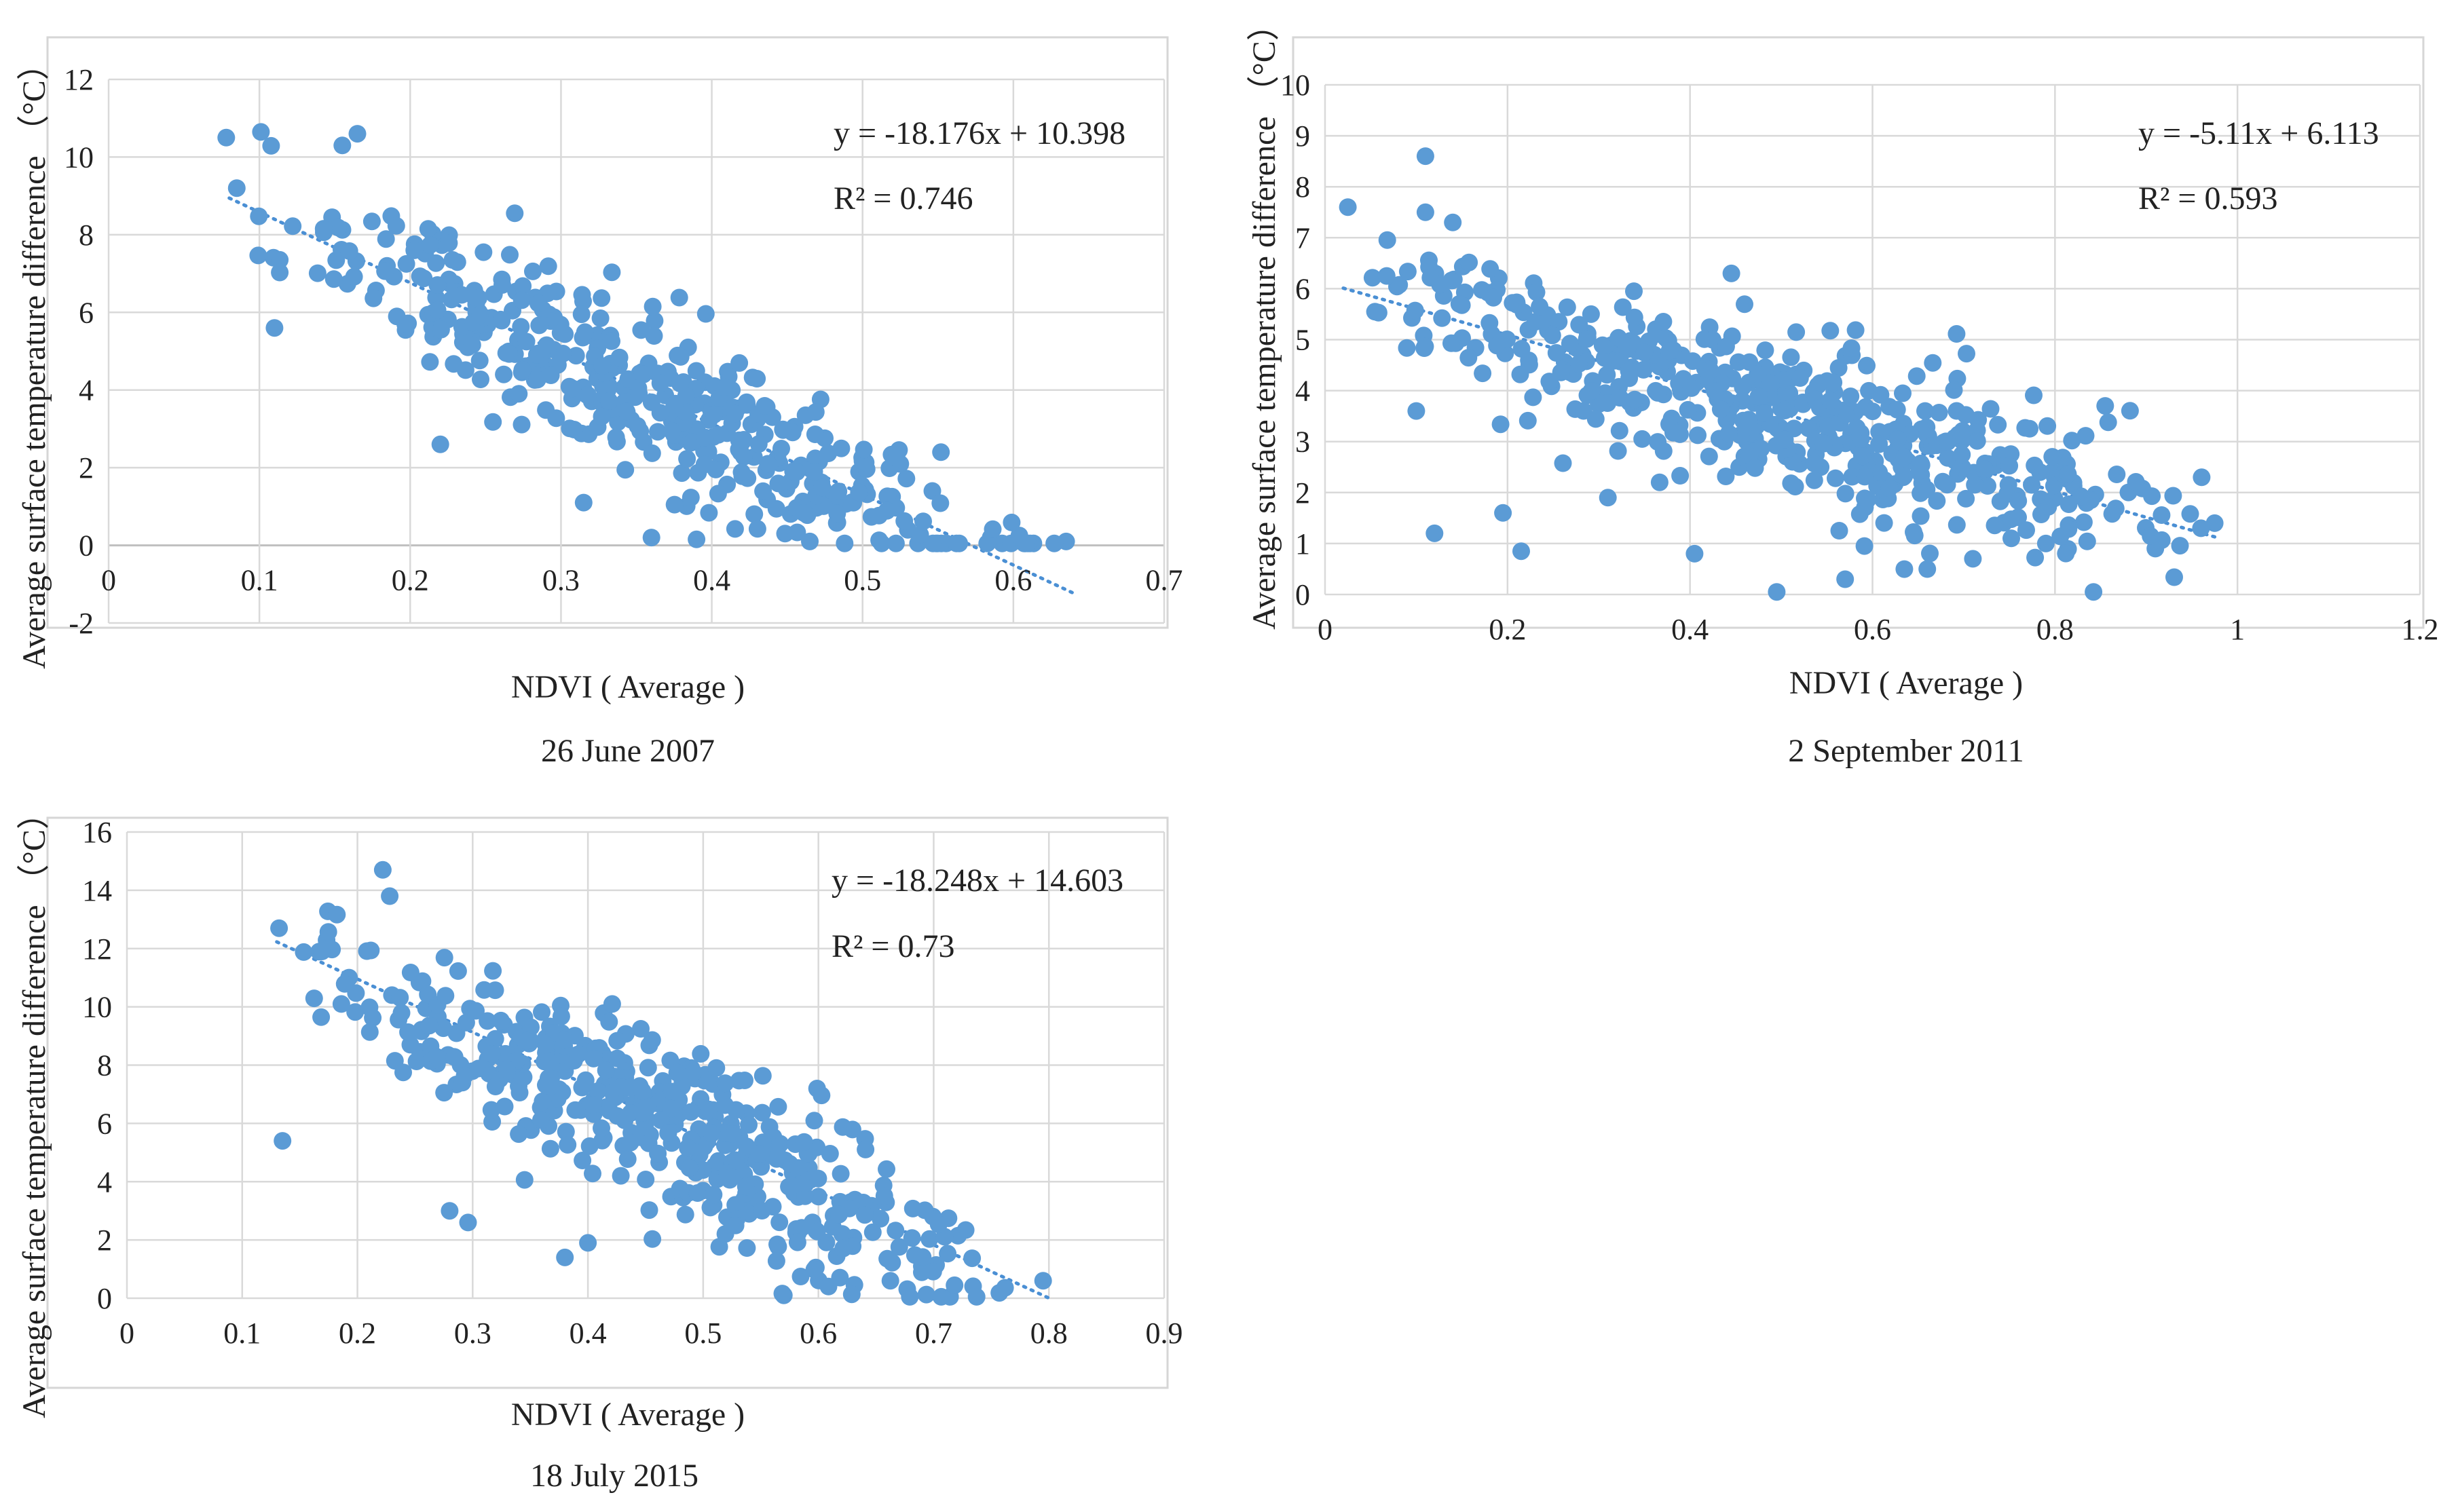 The width and height of the screenshot is (2460, 1512). Describe the element at coordinates (1302, 237) in the screenshot. I see `y-tick-label: 7` at that location.